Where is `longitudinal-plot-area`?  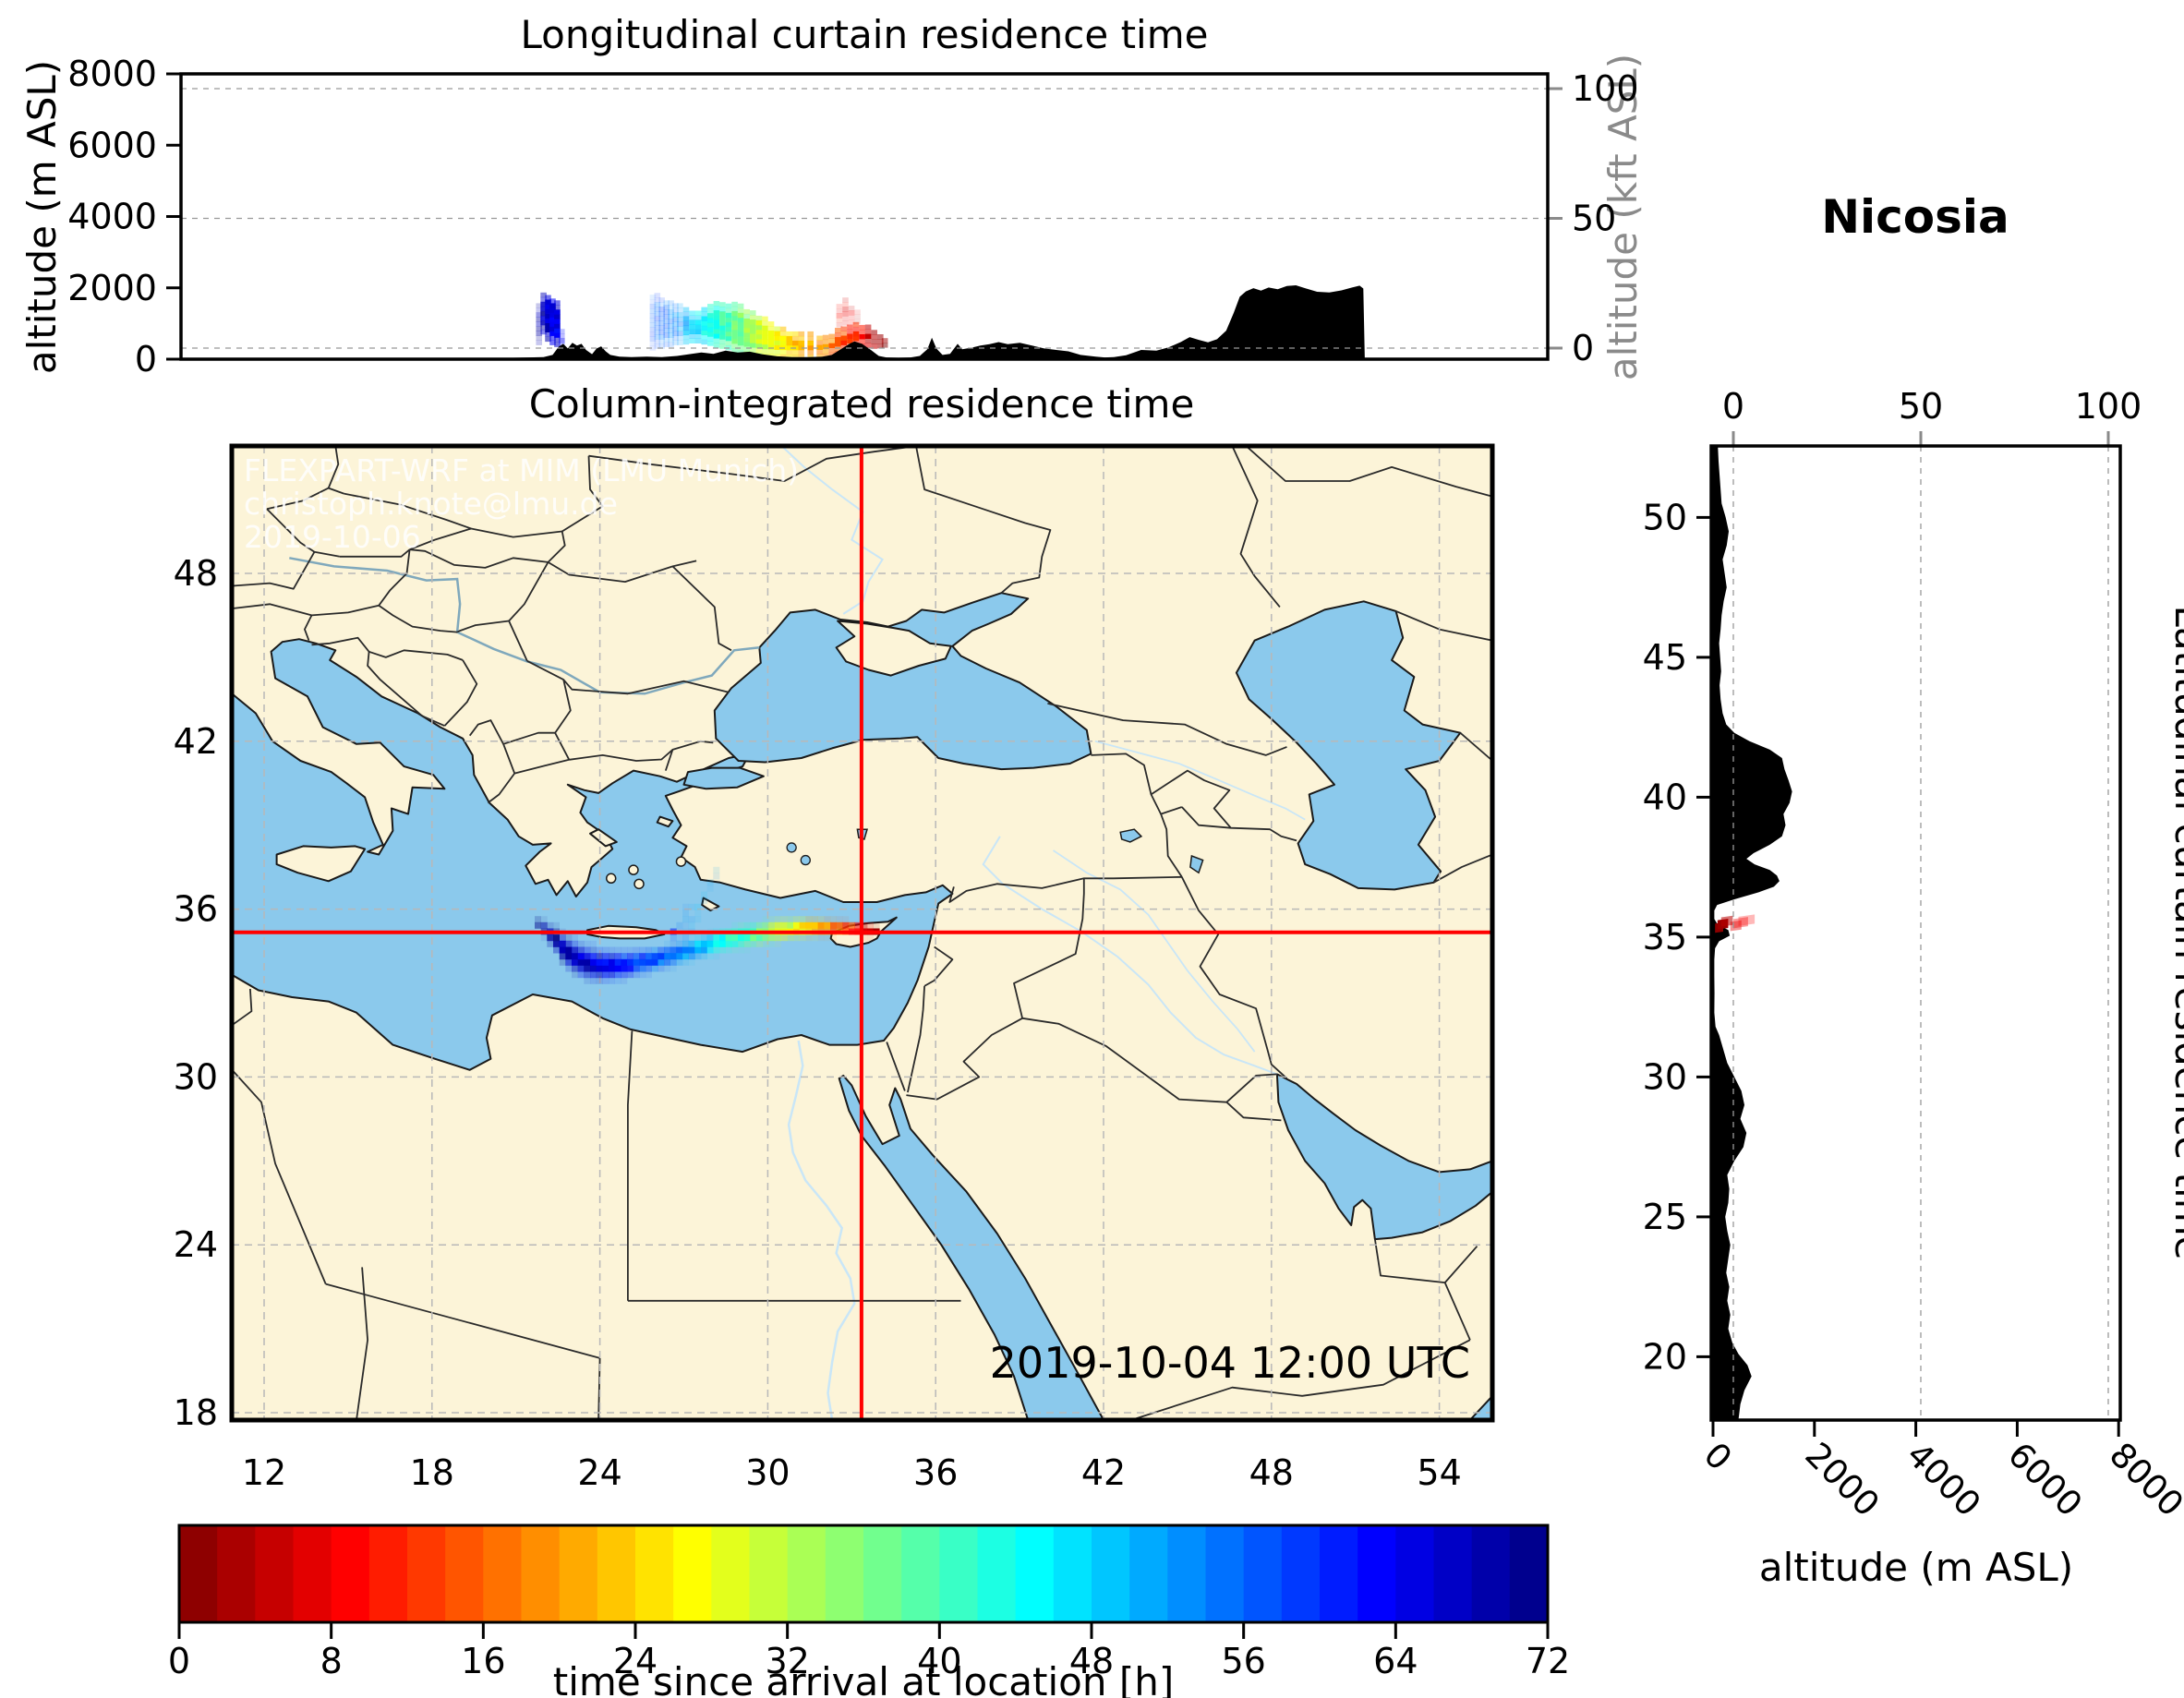
longitudinal-plot-area is located at coordinates (864, 223).